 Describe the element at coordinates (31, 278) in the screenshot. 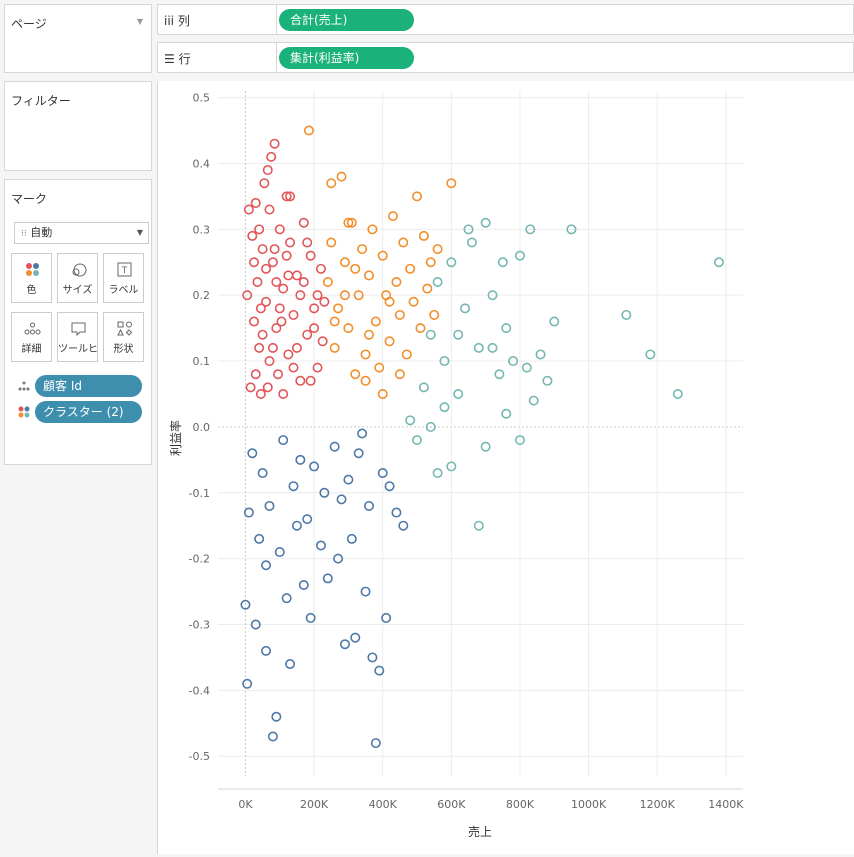

I see `color-button: 色` at that location.